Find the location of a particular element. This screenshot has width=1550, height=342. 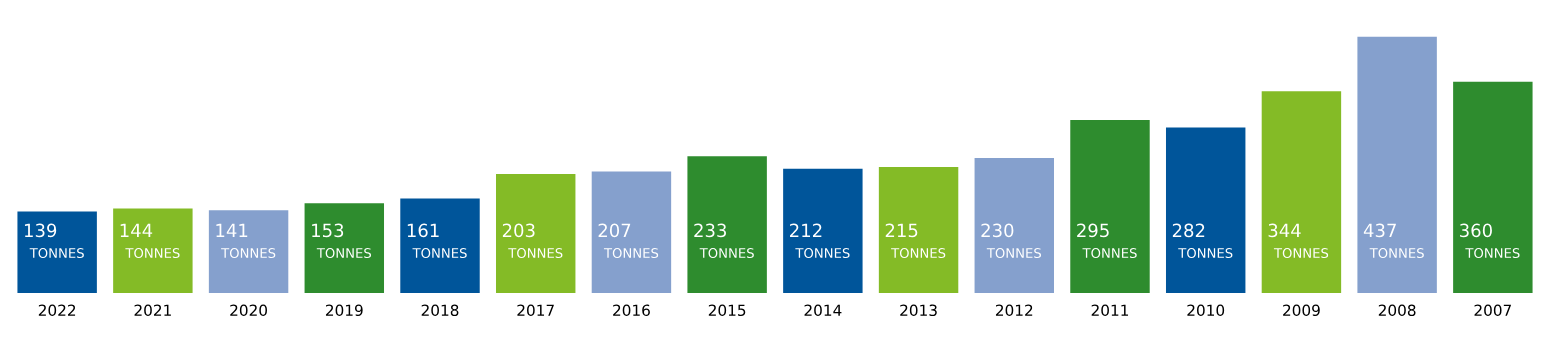

x-tick-label: 2016 is located at coordinates (631, 310).